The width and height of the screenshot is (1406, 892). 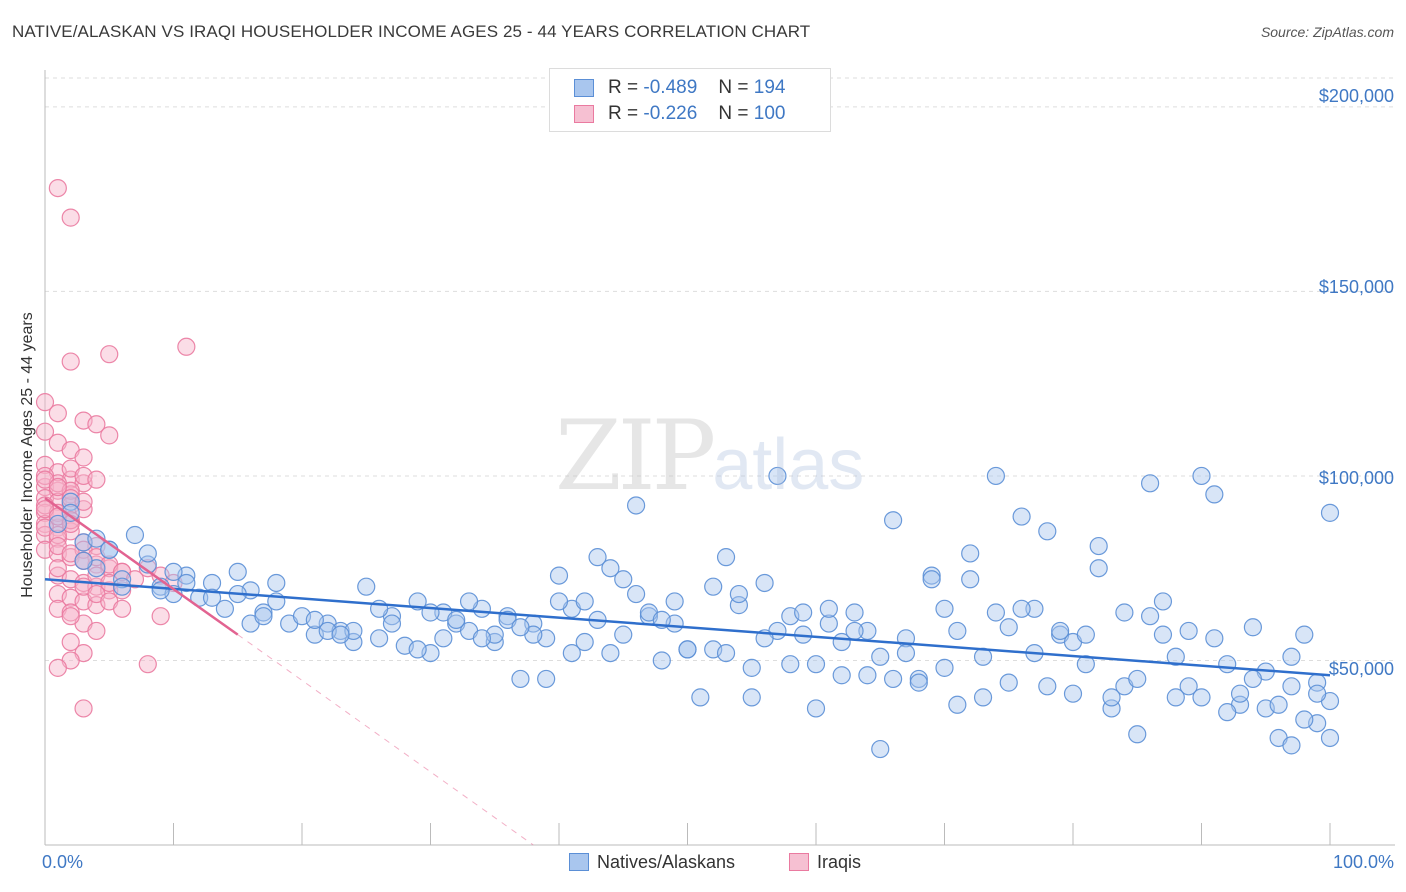 What do you see at coordinates (1363, 862) in the screenshot?
I see `x-tick-label-max: 100.0%` at bounding box center [1363, 862].